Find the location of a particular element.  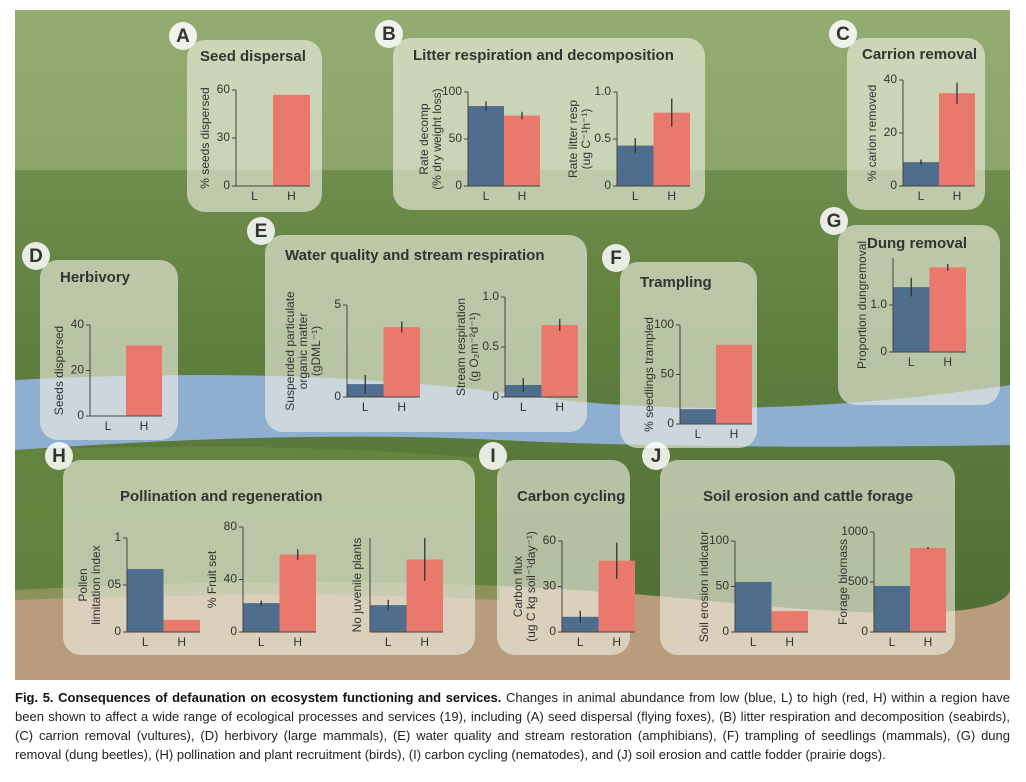

panel-title: Seed dispersal is located at coordinates (253, 56).